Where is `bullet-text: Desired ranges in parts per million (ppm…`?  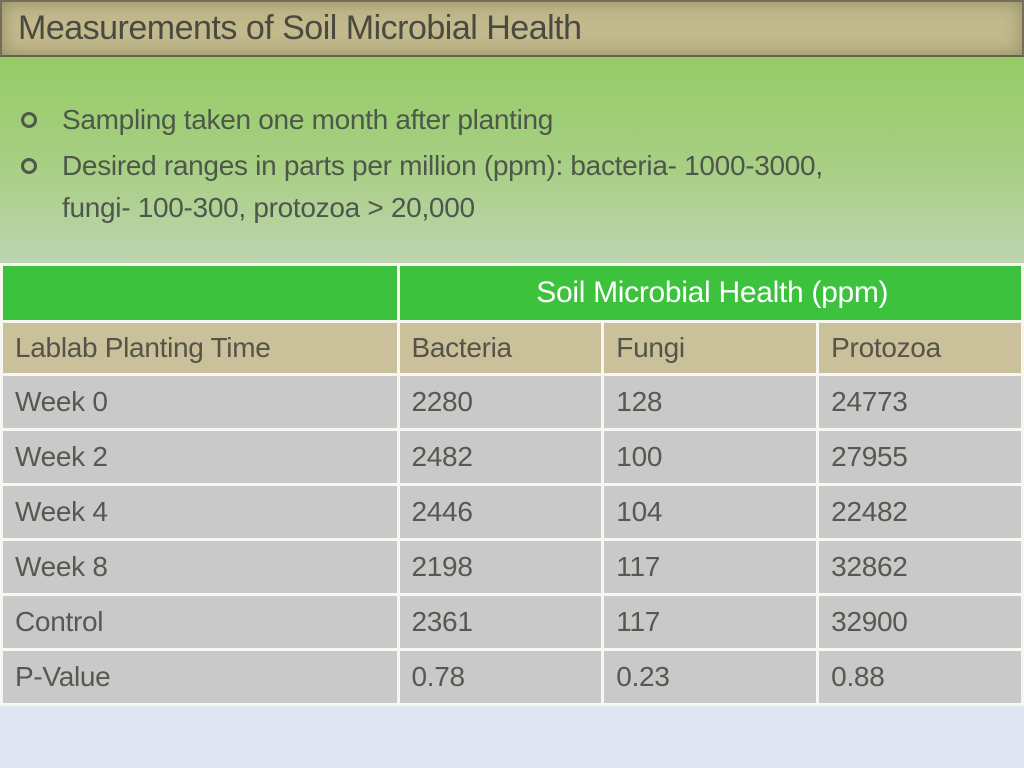
bullet-text: Desired ranges in parts per million (ppm… is located at coordinates (442, 187).